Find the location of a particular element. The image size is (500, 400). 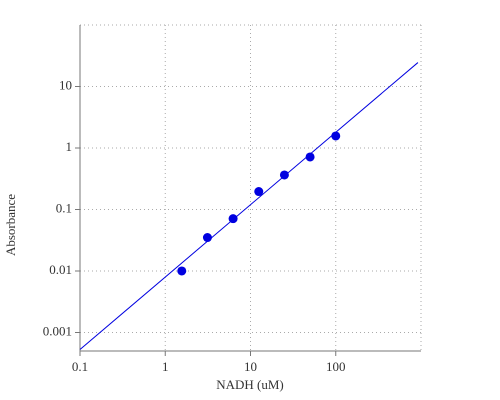

x-tick-label: 10 is located at coordinates (250, 366).